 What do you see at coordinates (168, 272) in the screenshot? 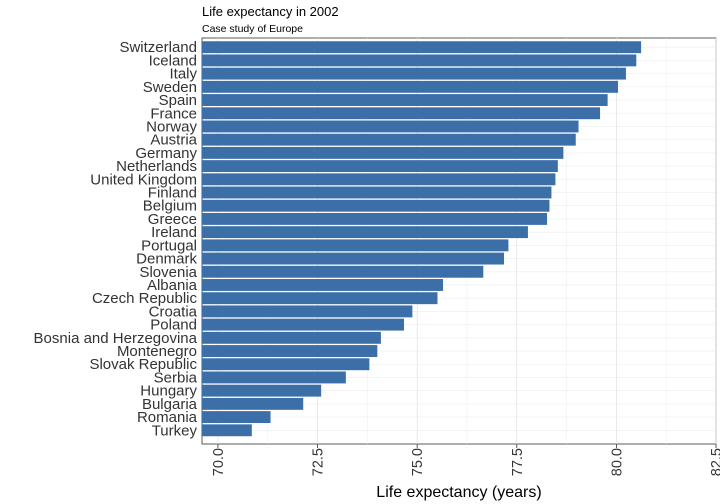
I see `category-label: Slovenia` at bounding box center [168, 272].